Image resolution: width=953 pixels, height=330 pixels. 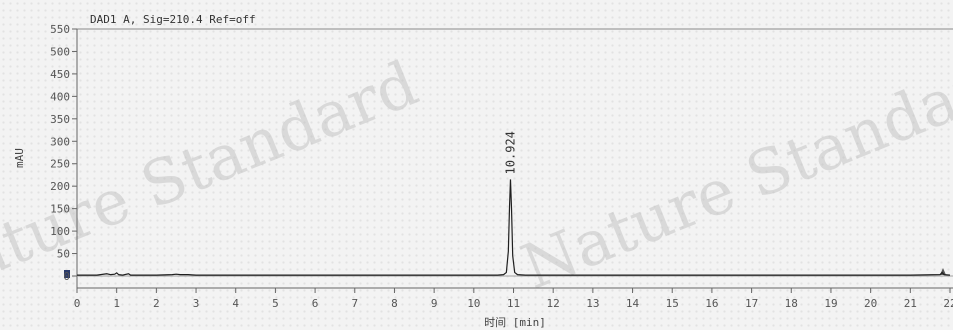 I want to click on x-axis-ticks: 012345678910111213141516171819202122, so click(x=513, y=299).